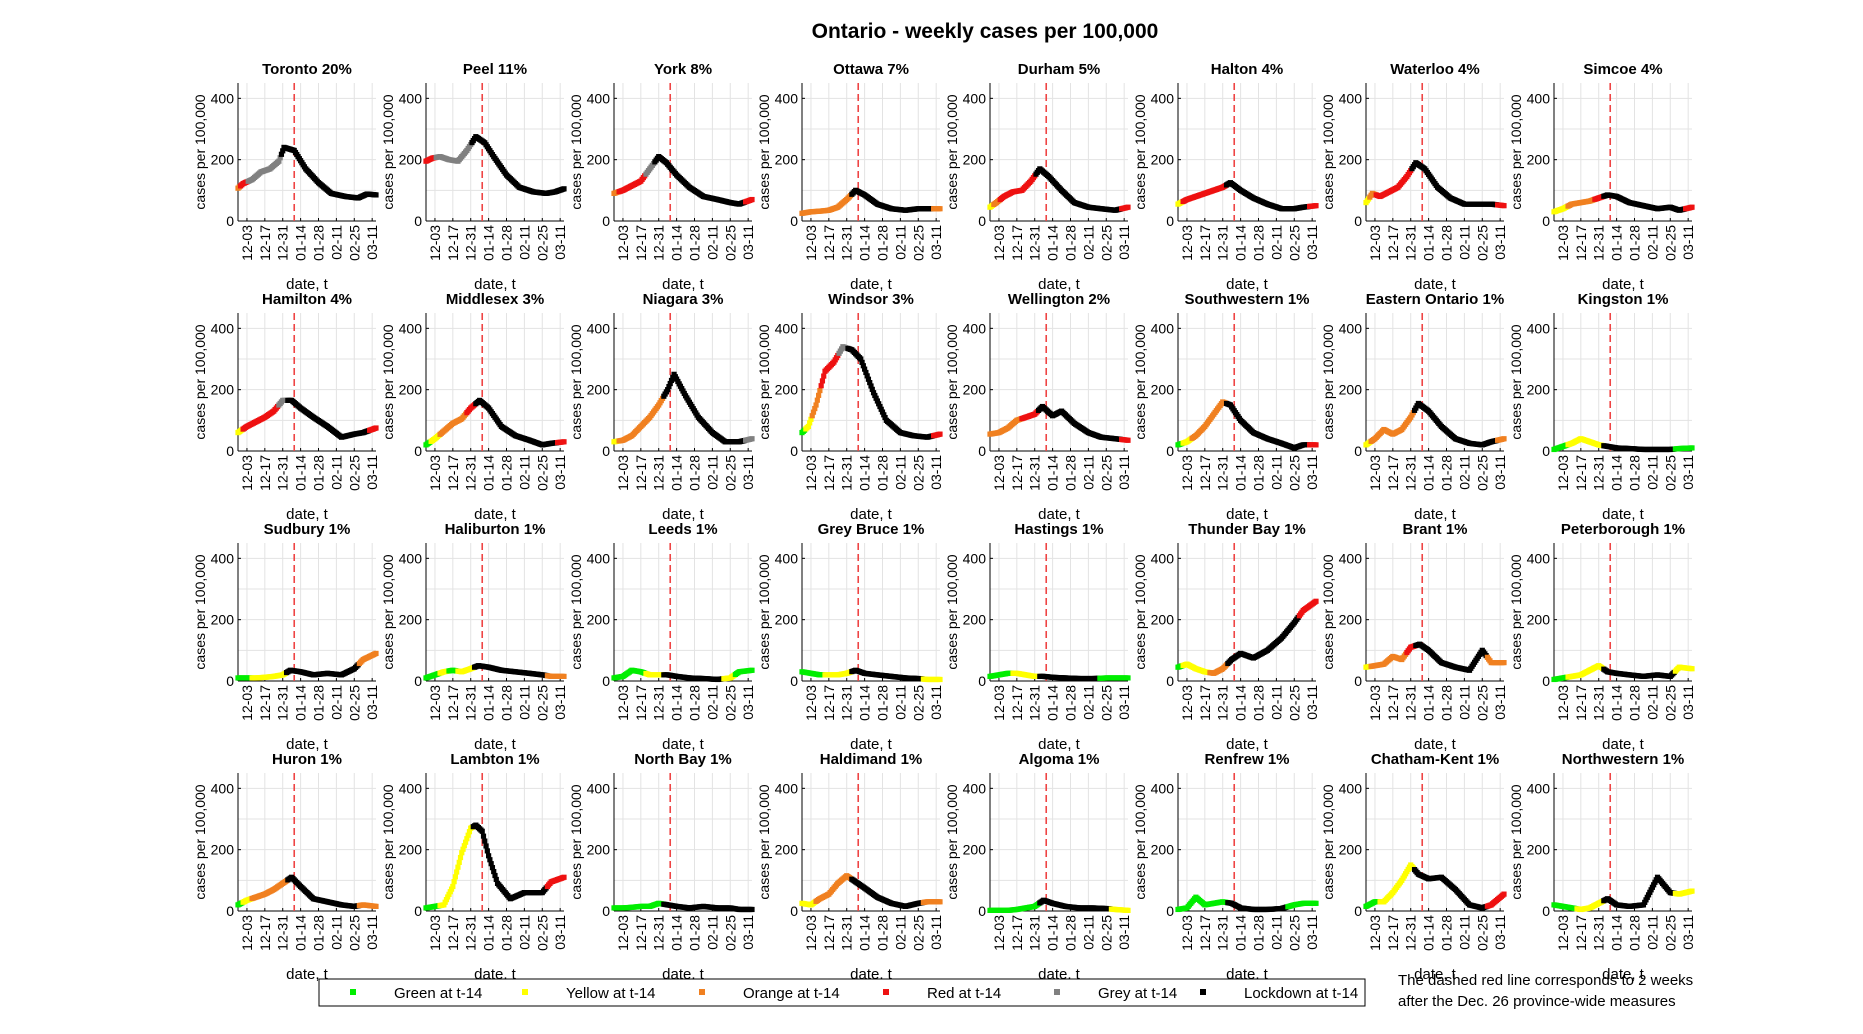 This screenshot has width=1863, height=1034. I want to click on legend-marker-grey, so click(1057, 992).